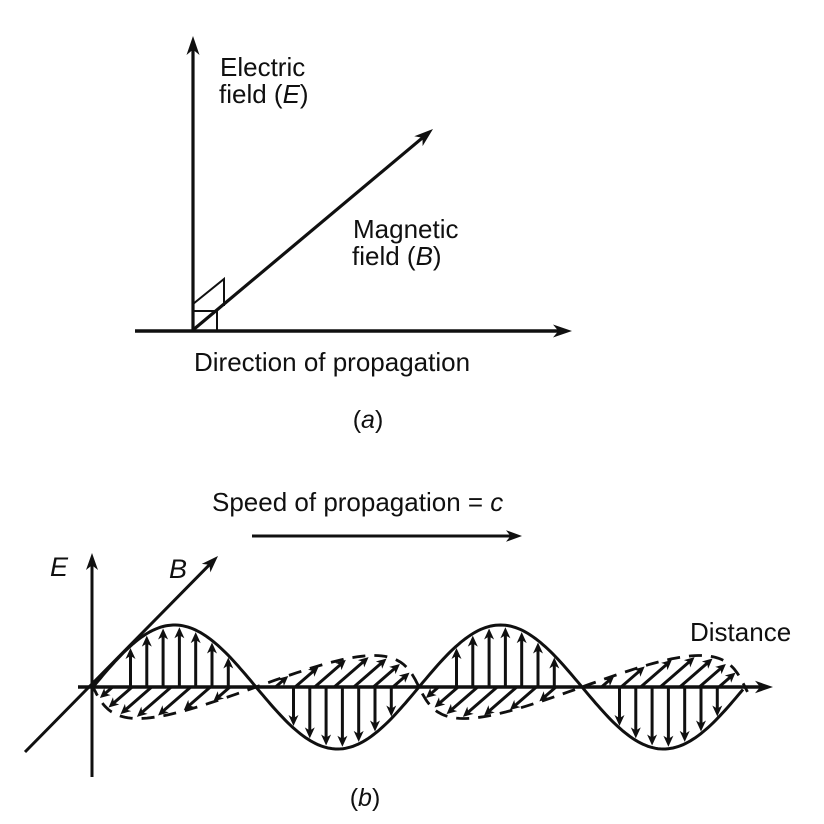 The width and height of the screenshot is (824, 824). I want to click on b-axis-label: B, so click(178, 569).